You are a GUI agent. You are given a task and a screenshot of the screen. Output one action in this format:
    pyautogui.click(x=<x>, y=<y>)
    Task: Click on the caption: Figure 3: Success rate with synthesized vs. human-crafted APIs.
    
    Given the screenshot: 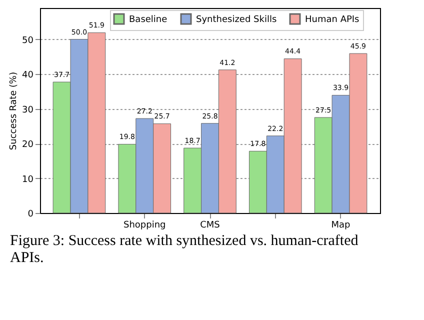 What is the action you would take?
    pyautogui.click(x=185, y=250)
    